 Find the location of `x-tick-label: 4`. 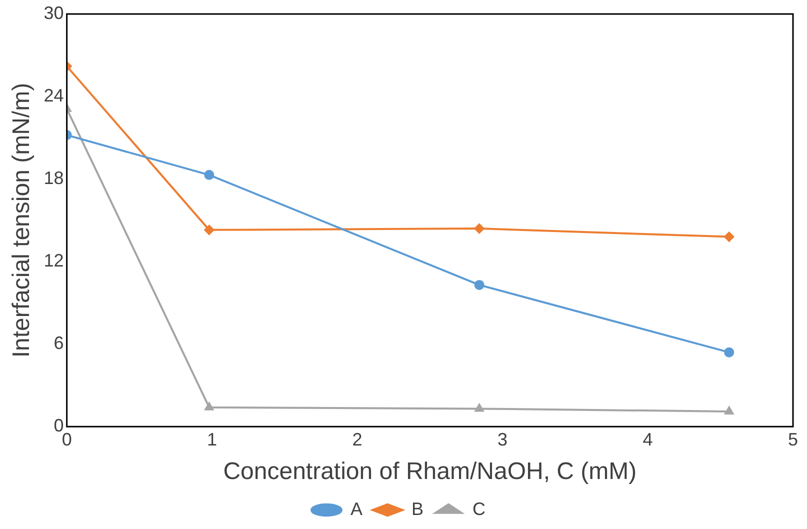

x-tick-label: 4 is located at coordinates (647, 439).